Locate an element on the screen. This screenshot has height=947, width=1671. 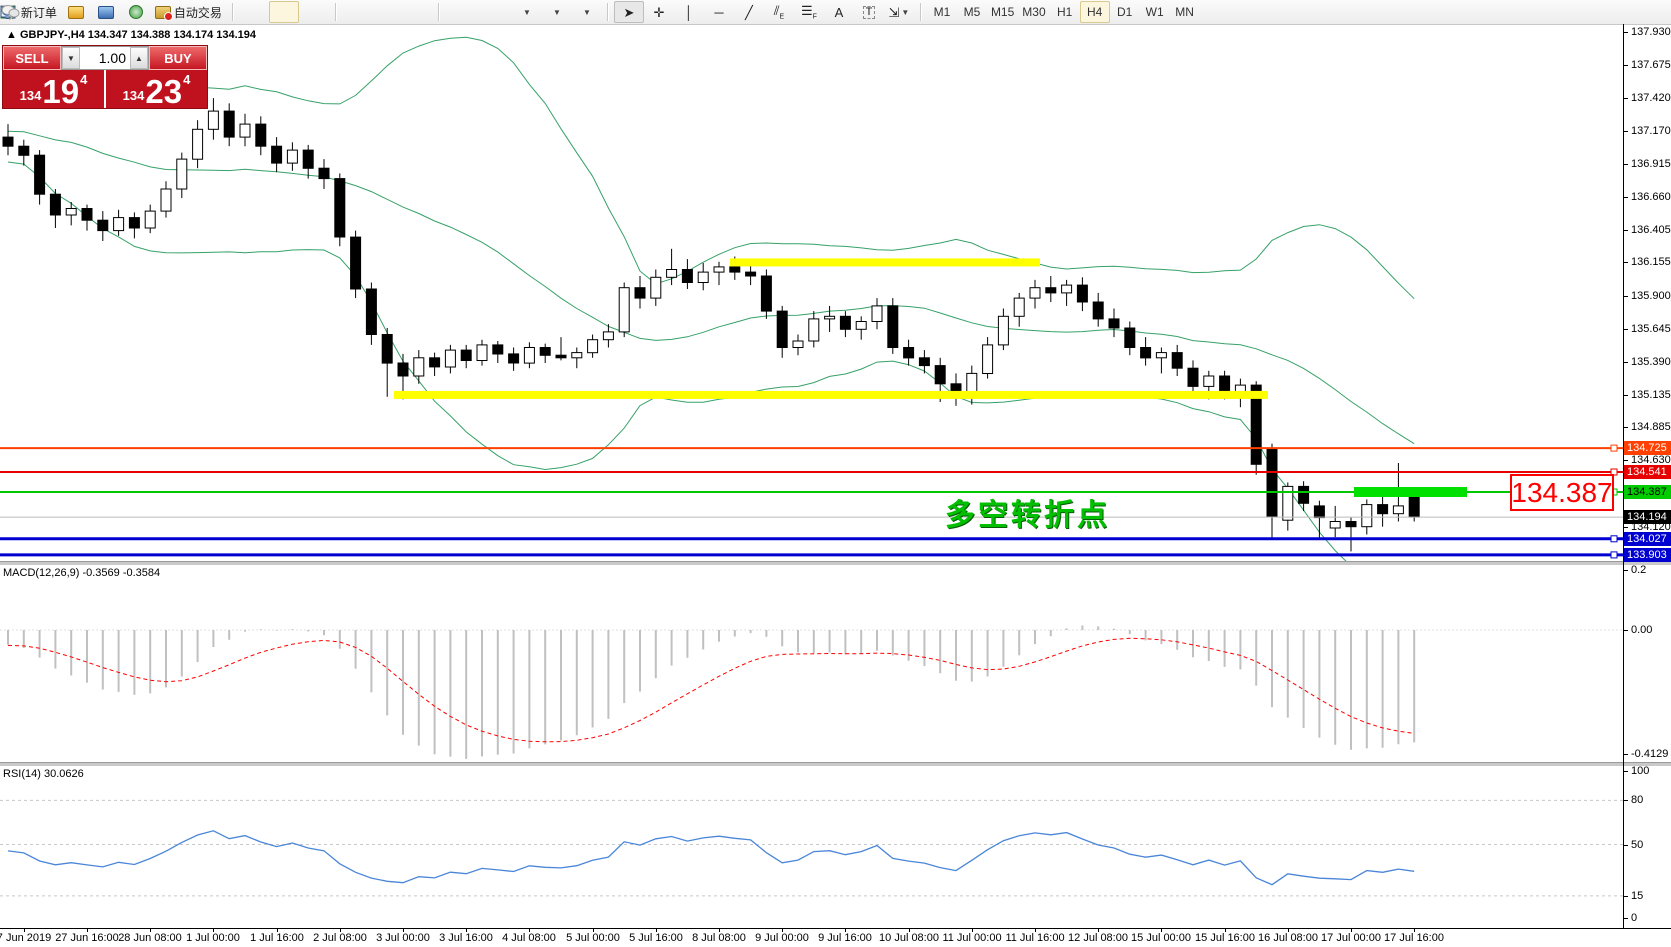
cursor-button: ➤ is located at coordinates (628, 12).